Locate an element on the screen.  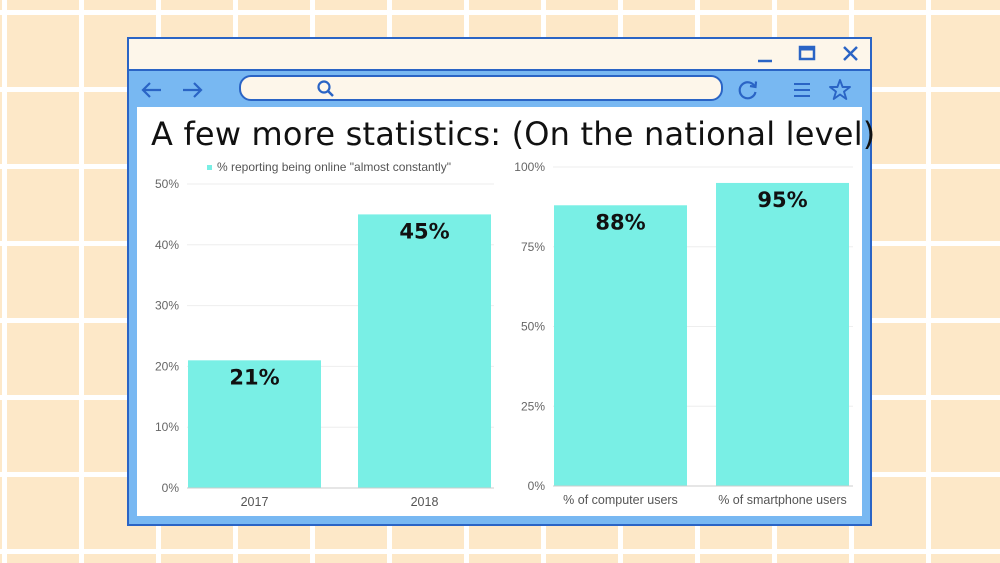
y-axis: 0% 25% 50% 75% 100% is located at coordinates (529, 326).